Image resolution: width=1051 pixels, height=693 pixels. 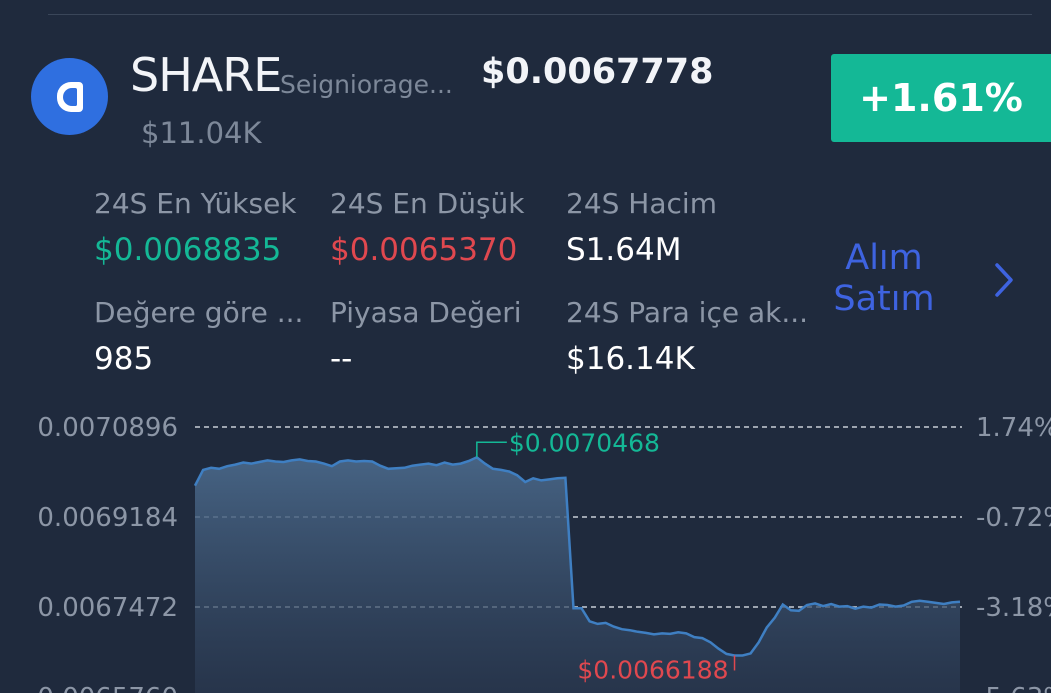 I want to click on coin-price: $0.0067778, so click(x=597, y=72).